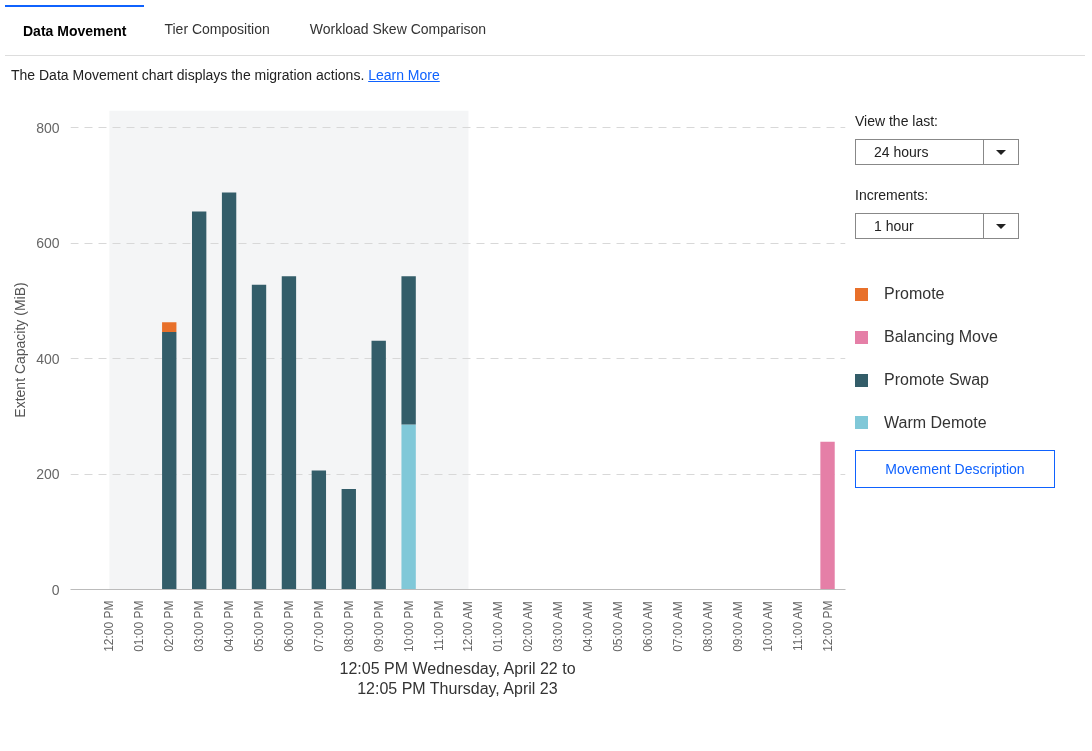  Describe the element at coordinates (348, 626) in the screenshot. I see `x-tick-label: 08:00 PM` at that location.